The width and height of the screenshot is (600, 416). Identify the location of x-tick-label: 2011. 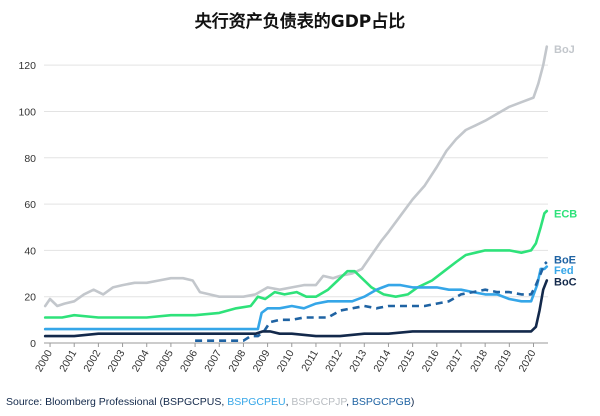
(310, 361).